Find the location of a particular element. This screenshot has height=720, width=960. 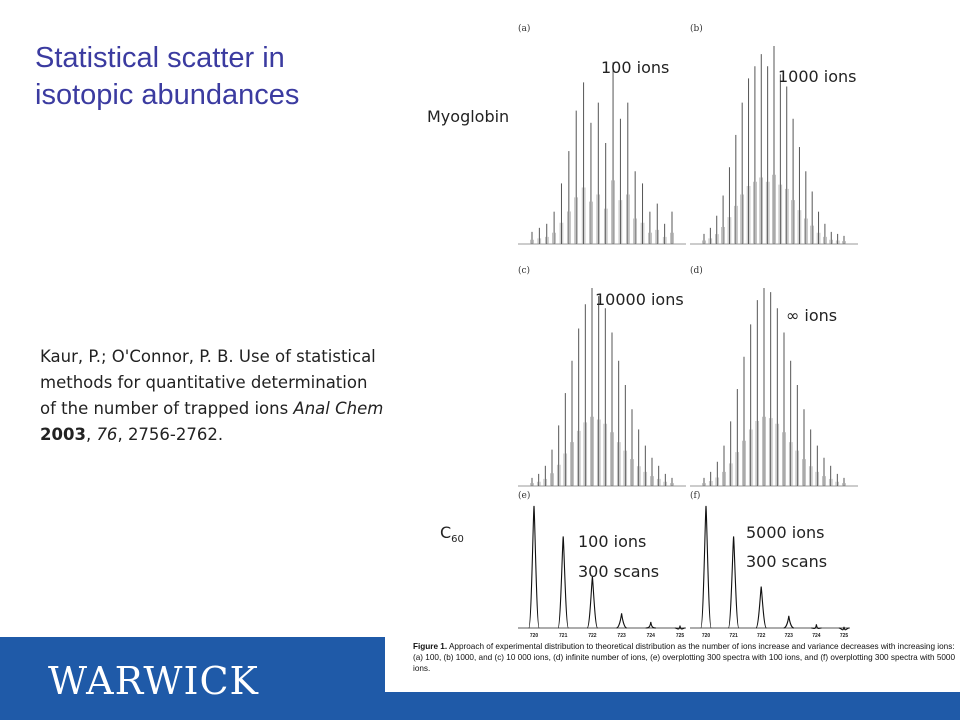

label-f-line2: 300 scans is located at coordinates (787, 561).